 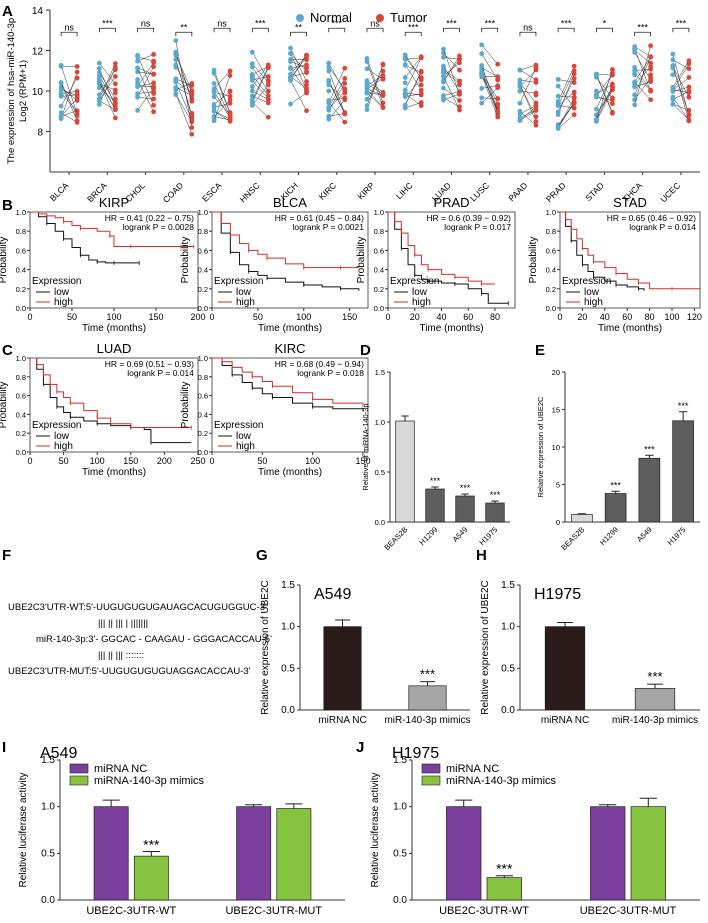 What do you see at coordinates (113, 317) in the screenshot?
I see `x-tick-label: 100` at bounding box center [113, 317].